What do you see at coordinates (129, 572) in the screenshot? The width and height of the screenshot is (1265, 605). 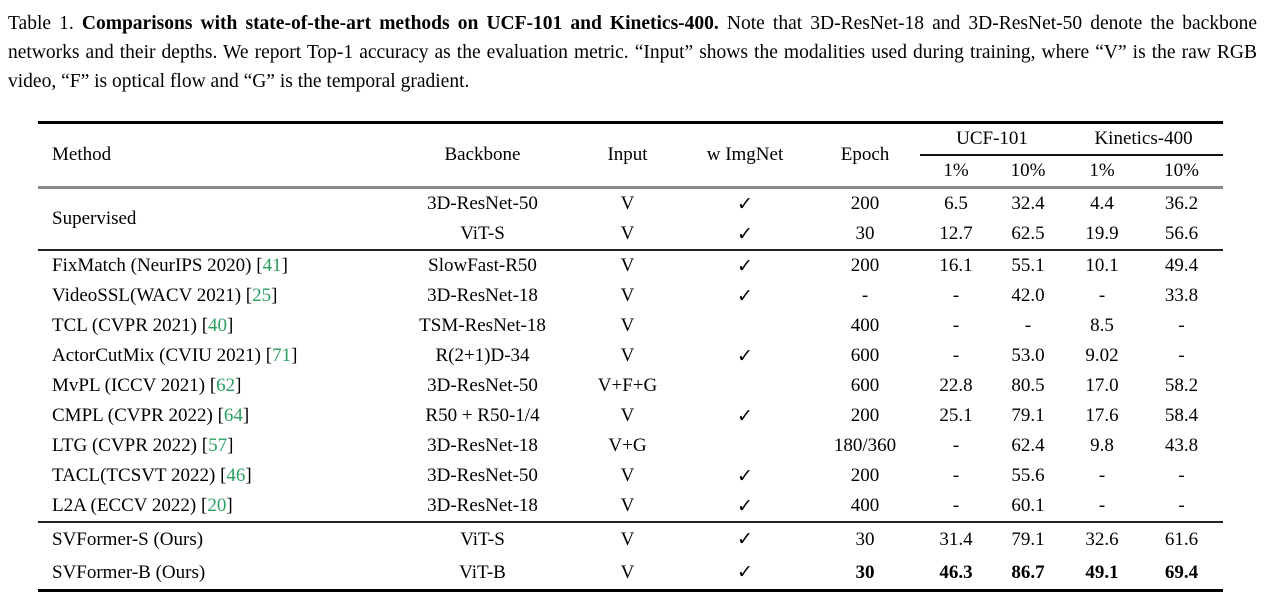 I see `method-cell: SVFormer-B (Ours)` at bounding box center [129, 572].